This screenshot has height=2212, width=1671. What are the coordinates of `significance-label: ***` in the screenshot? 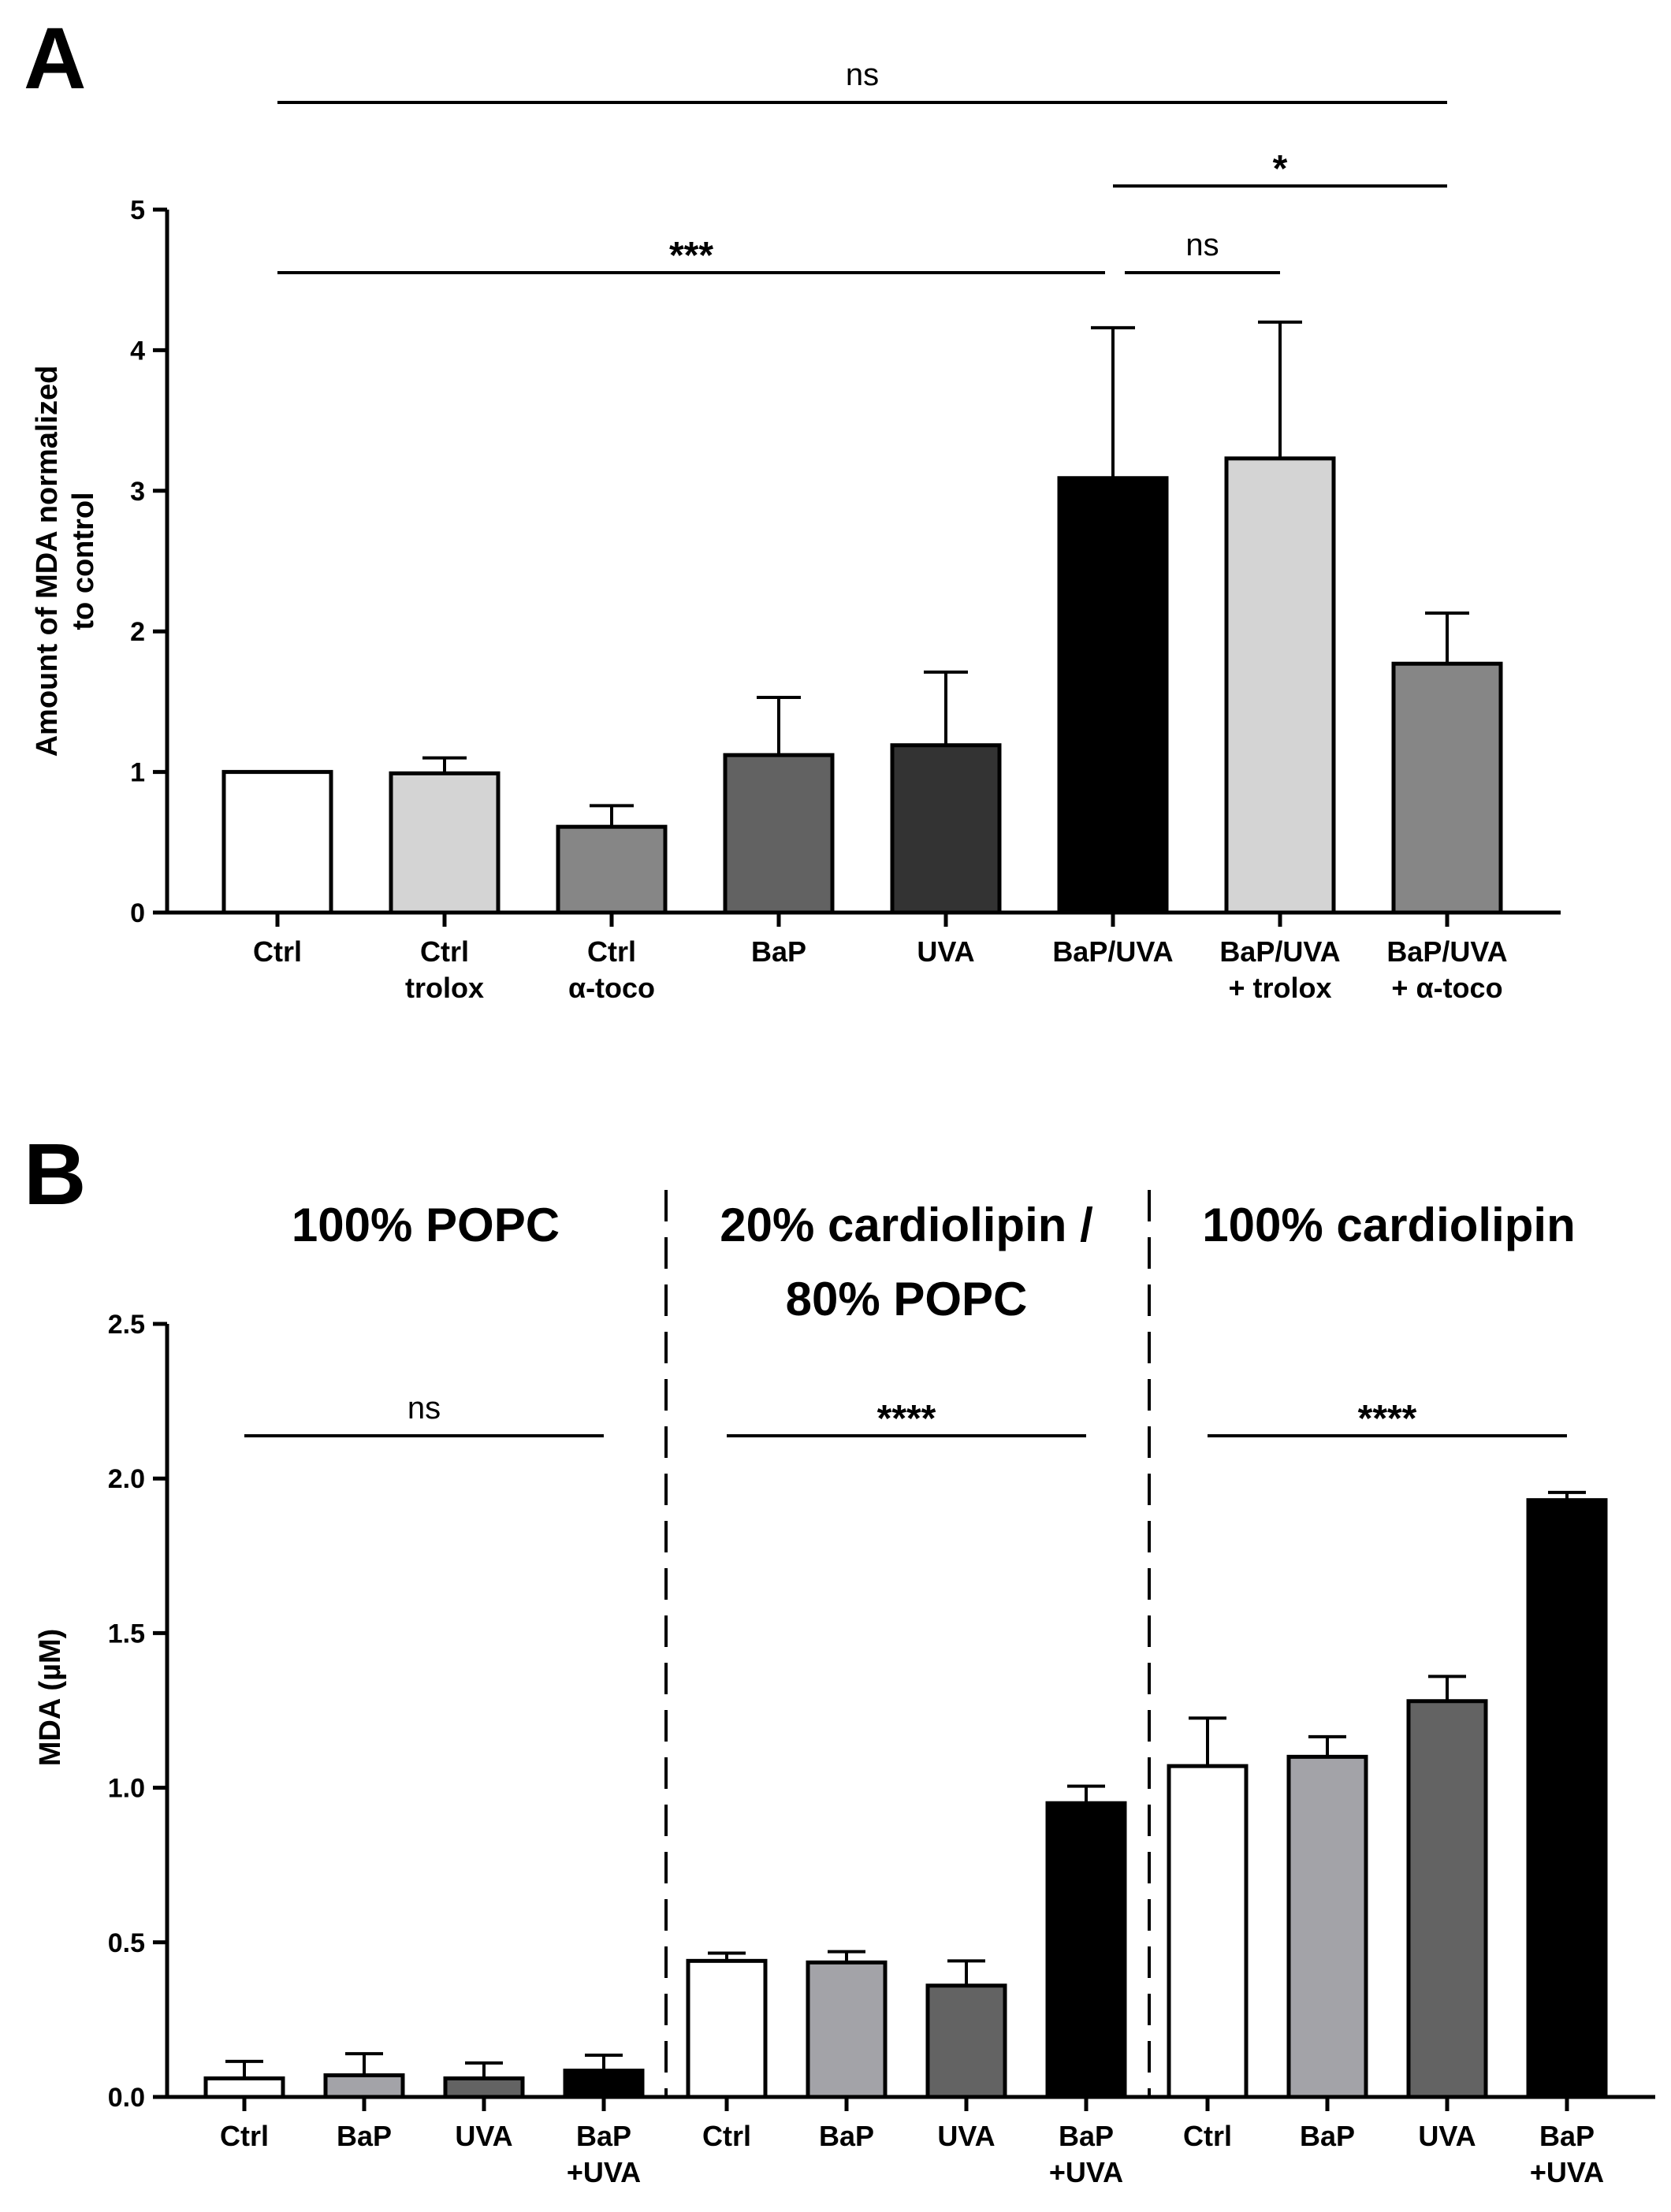 It's located at (691, 256).